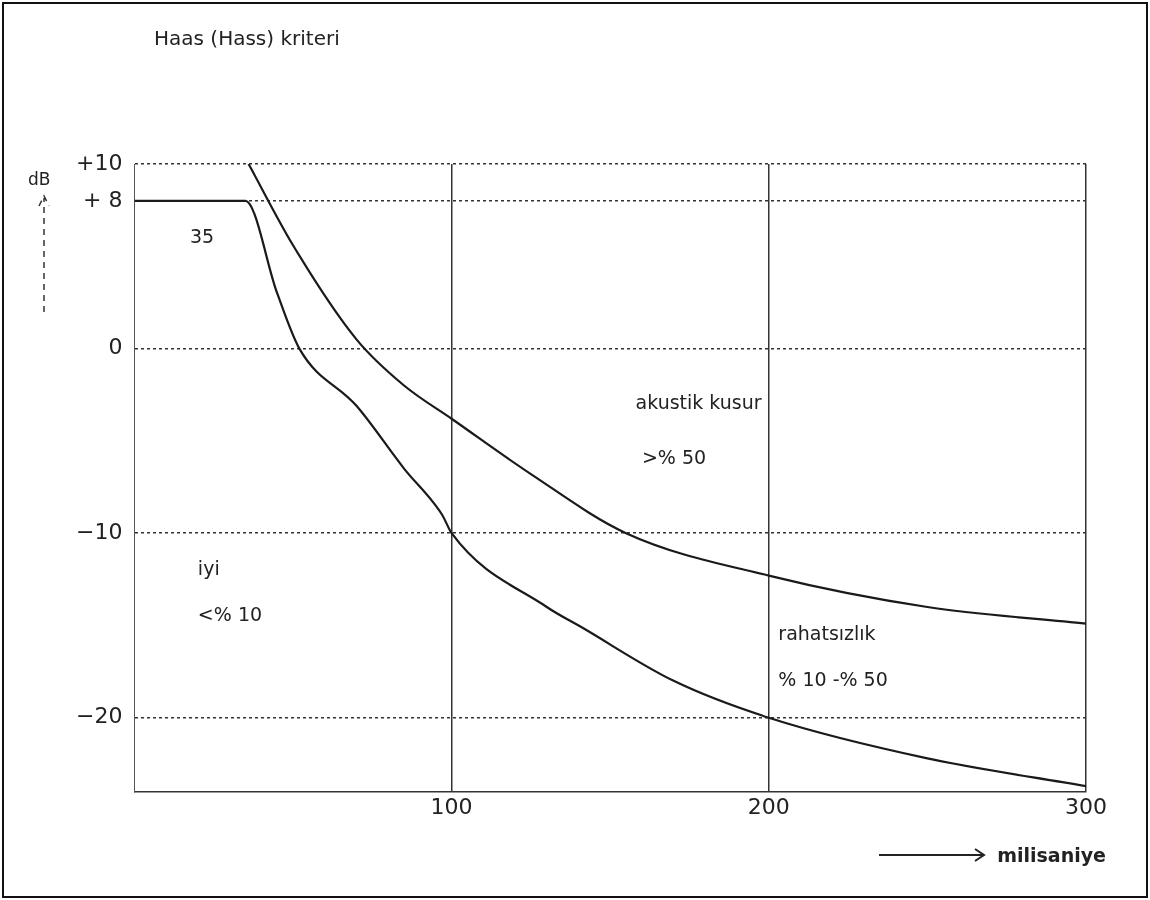  I want to click on x-tick-label: 100, so click(451, 806).